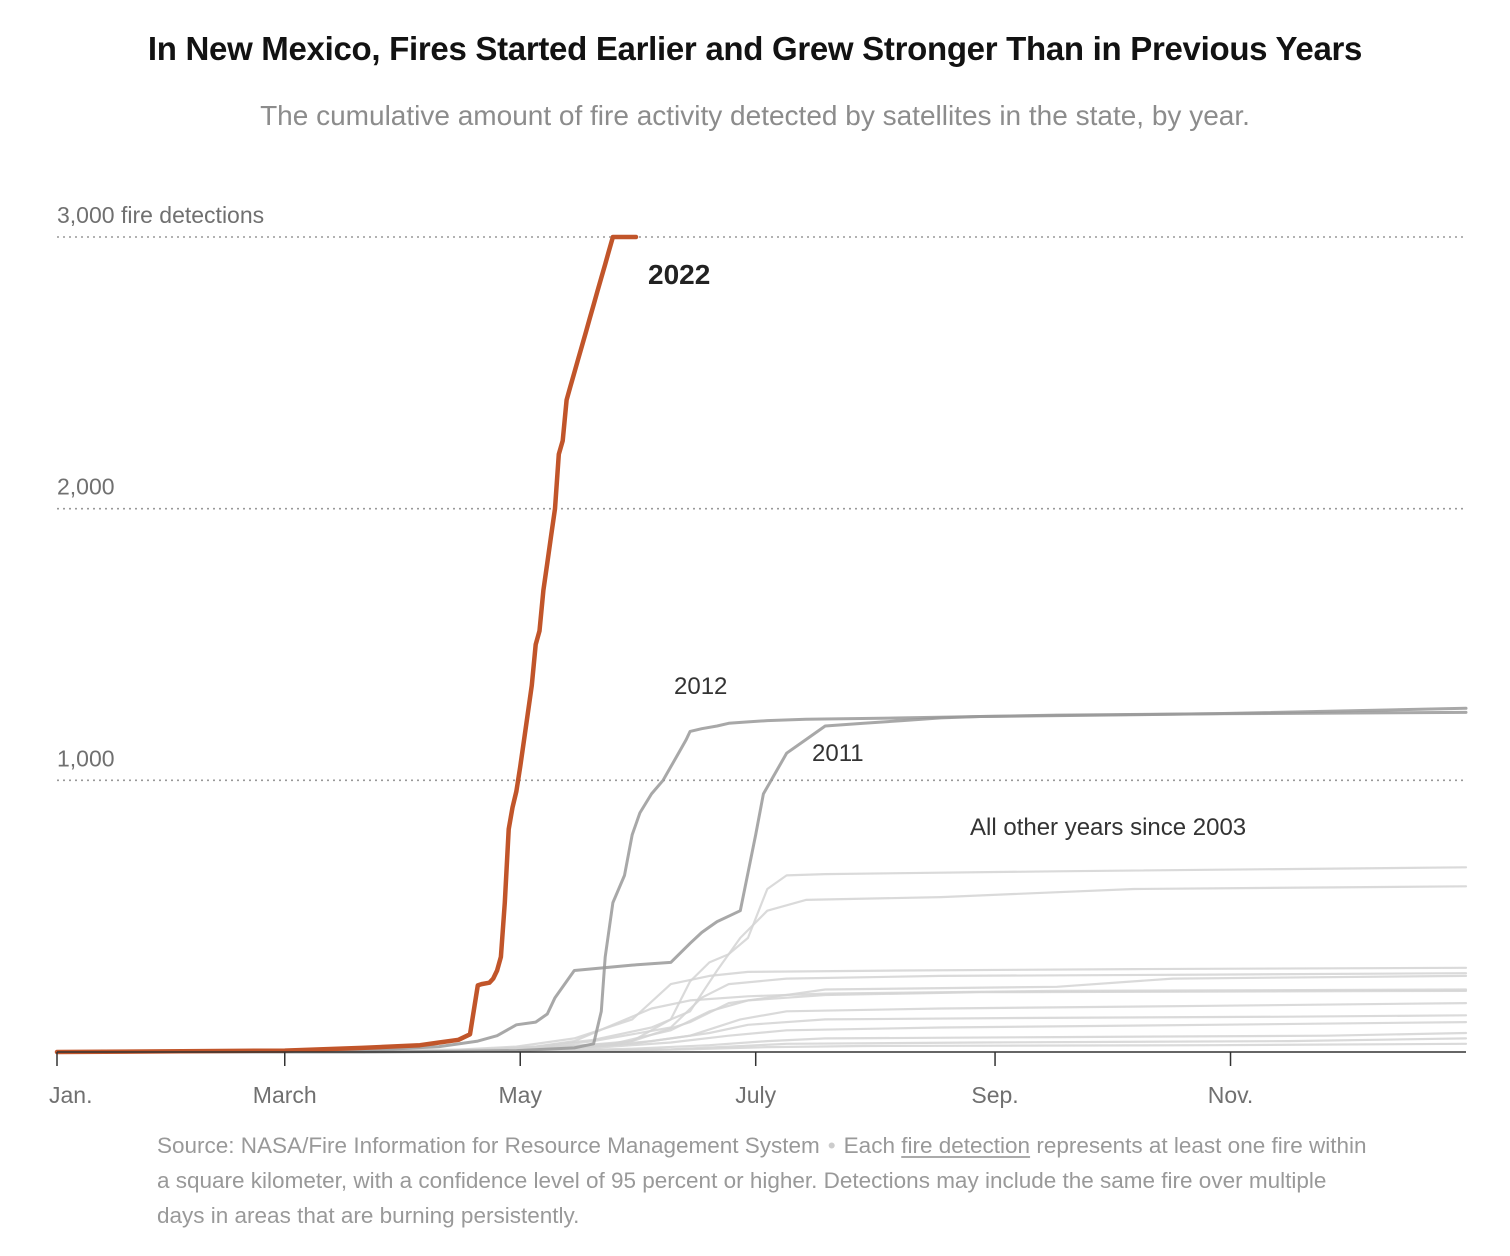 Image resolution: width=1510 pixels, height=1256 pixels. What do you see at coordinates (838, 753) in the screenshot?
I see `year-2011-label: 2011` at bounding box center [838, 753].